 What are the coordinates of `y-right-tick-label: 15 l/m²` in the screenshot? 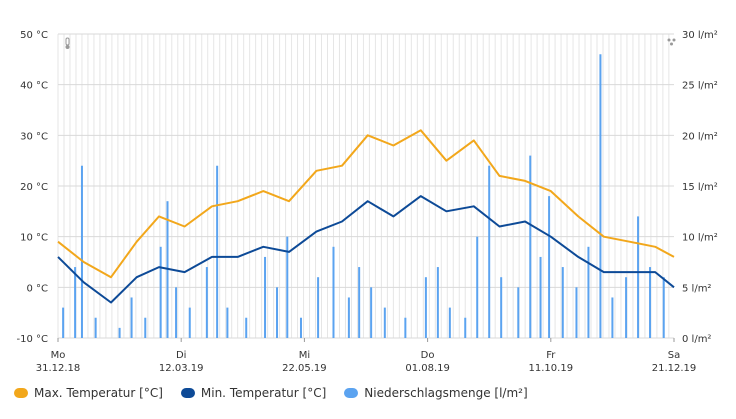 It's located at (700, 187).